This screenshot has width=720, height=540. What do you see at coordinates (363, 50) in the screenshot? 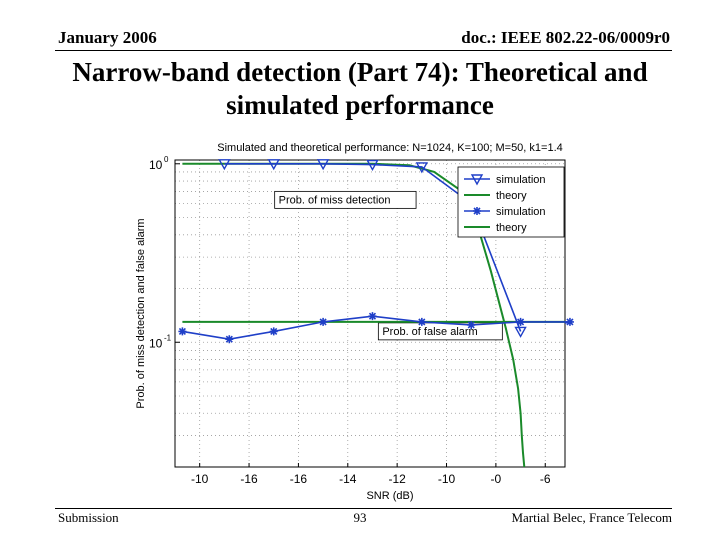
I see `header-divider` at bounding box center [363, 50].